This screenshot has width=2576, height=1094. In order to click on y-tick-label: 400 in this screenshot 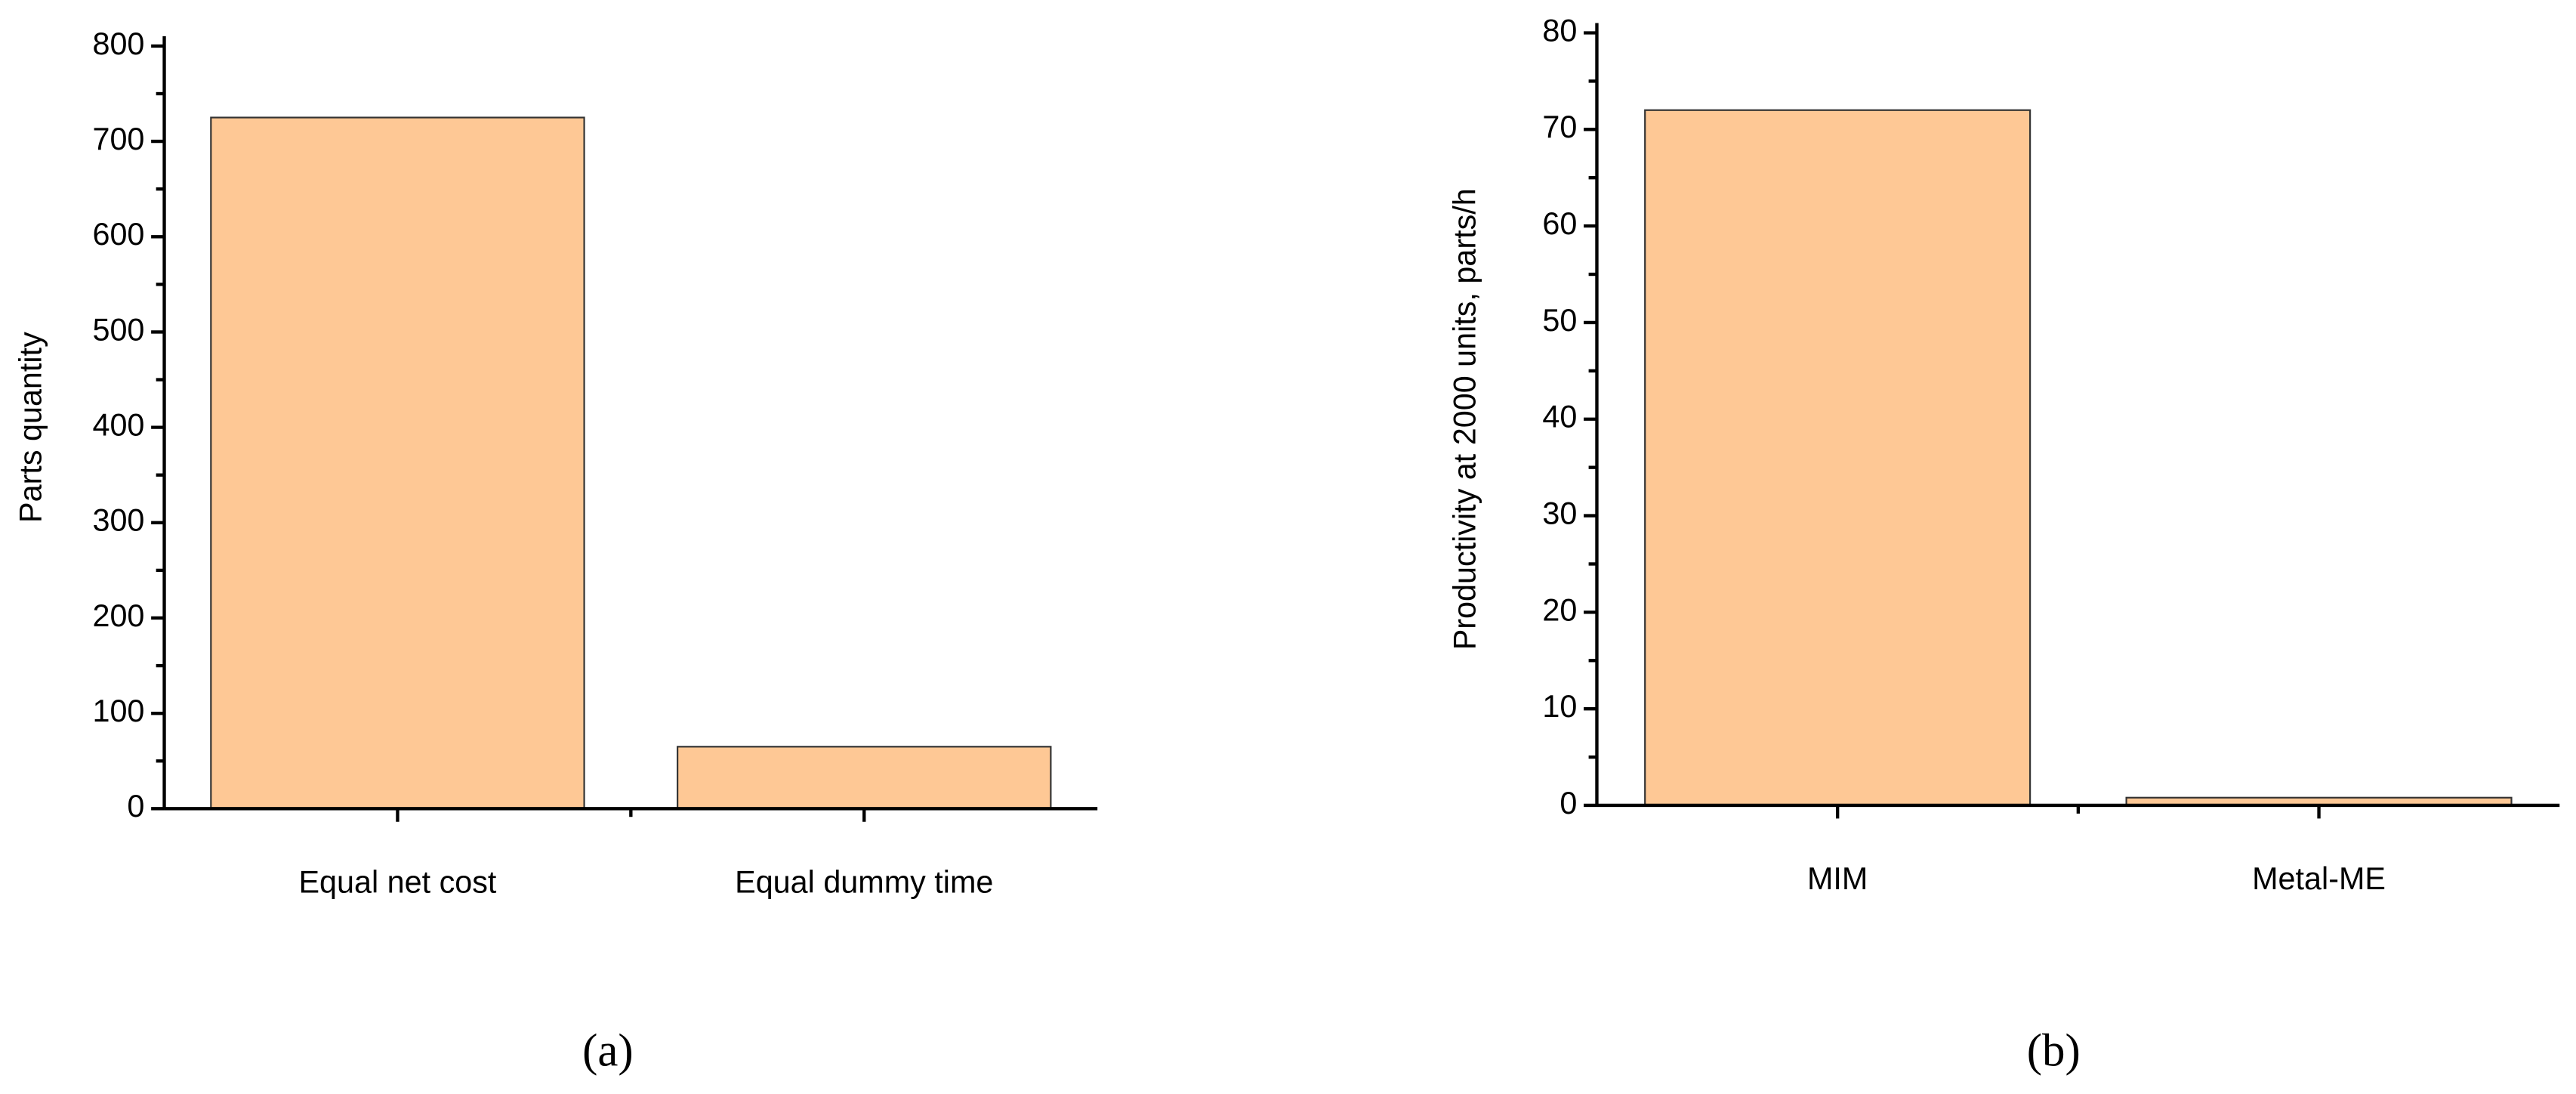, I will do `click(118, 426)`.